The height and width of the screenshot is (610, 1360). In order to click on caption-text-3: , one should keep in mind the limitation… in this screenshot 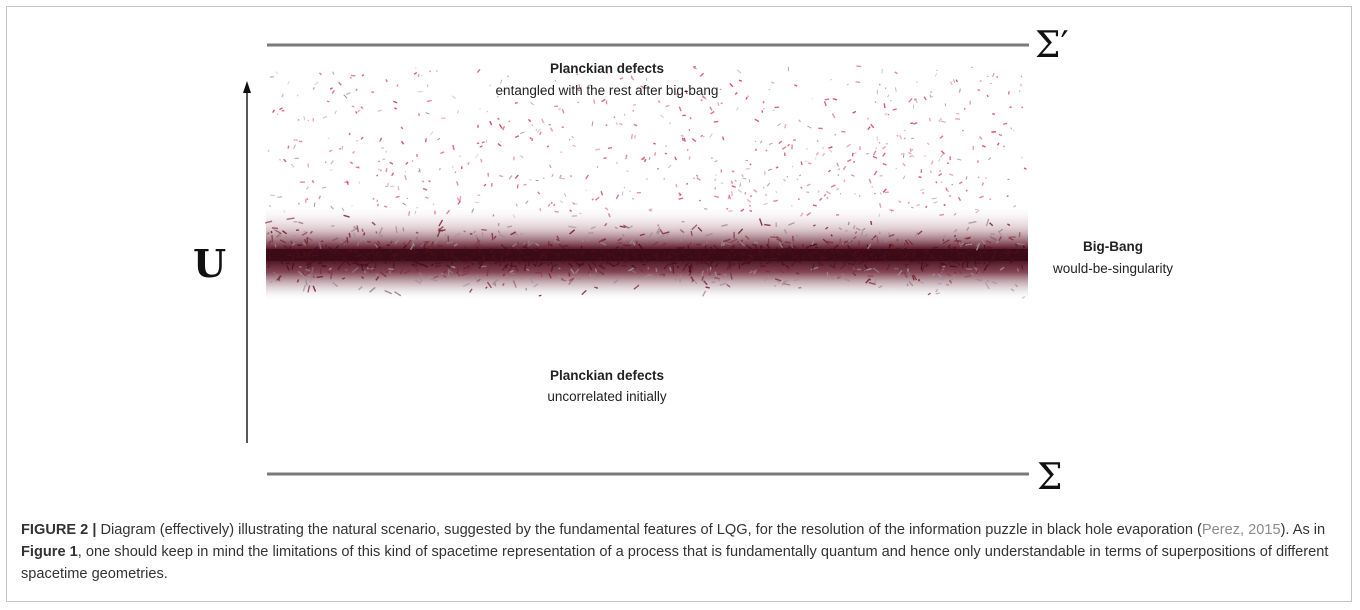, I will do `click(675, 563)`.